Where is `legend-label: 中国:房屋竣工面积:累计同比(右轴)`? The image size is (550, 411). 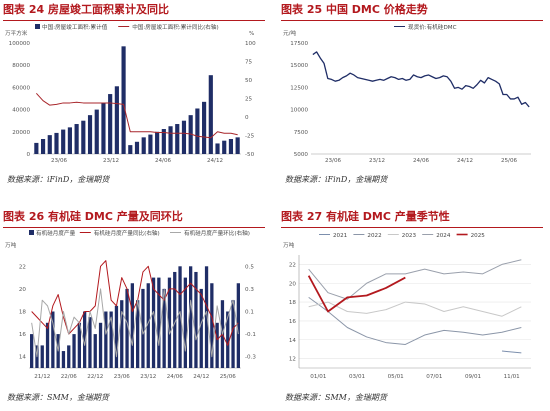
legend-label: 中国:房屋竣工面积:累计同比(右轴) is located at coordinates (175, 27).